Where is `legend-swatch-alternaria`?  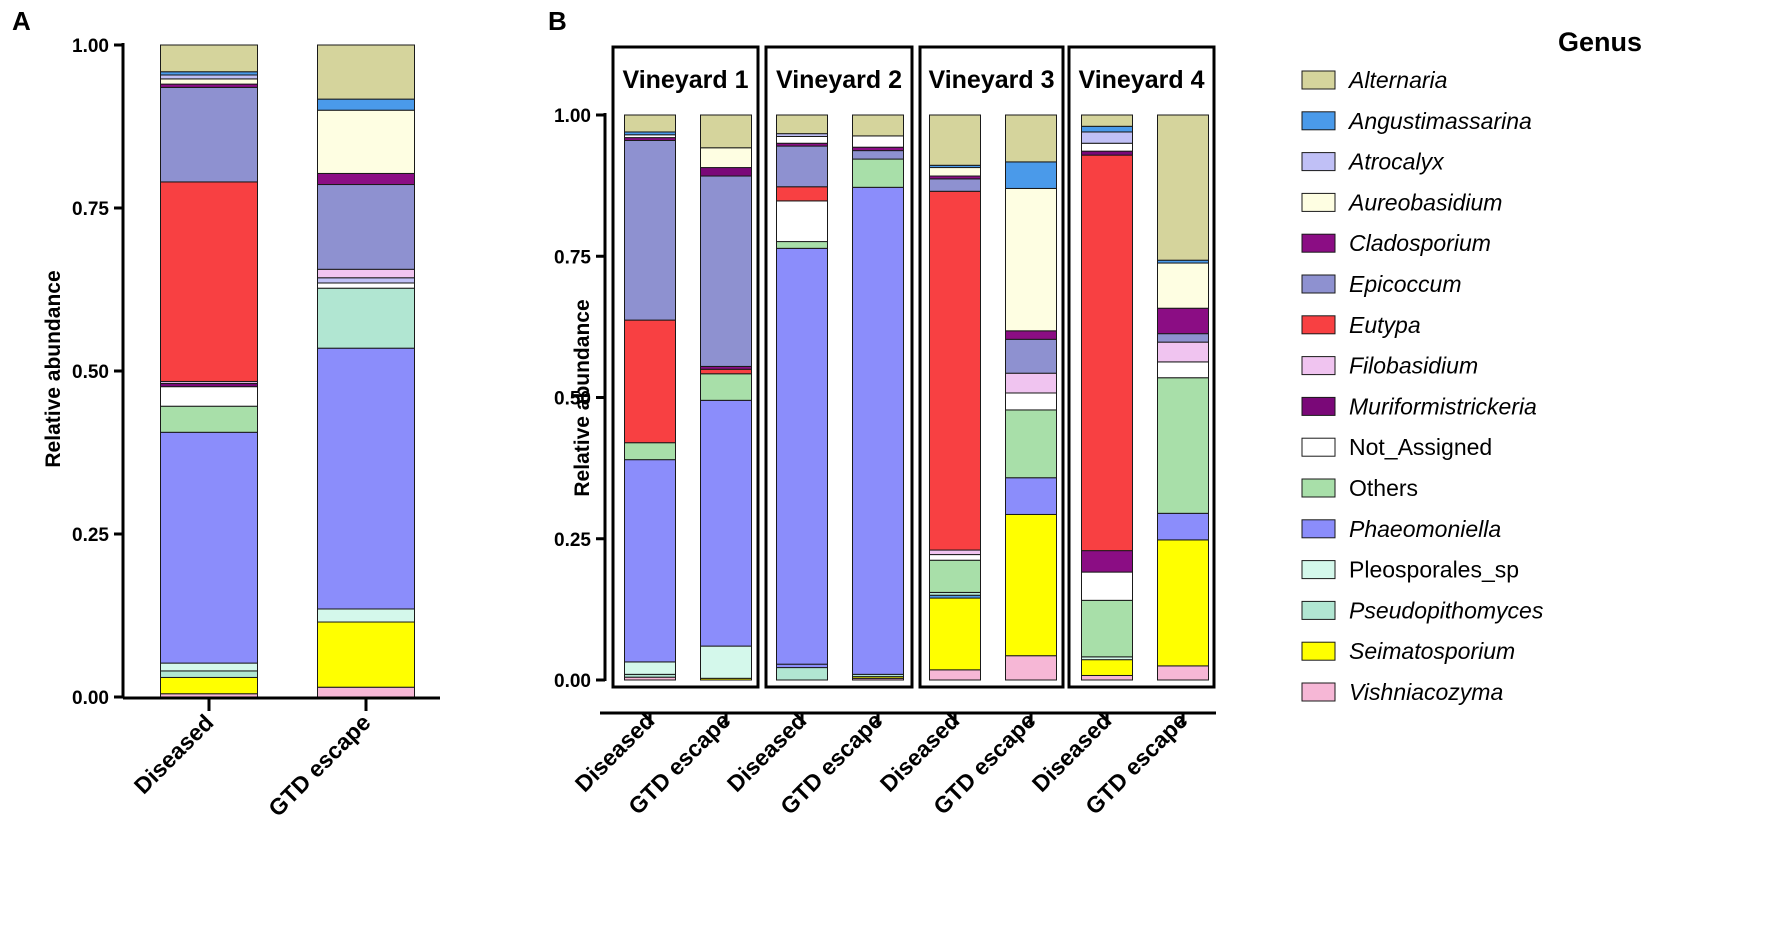
legend-swatch-alternaria is located at coordinates (1318, 80).